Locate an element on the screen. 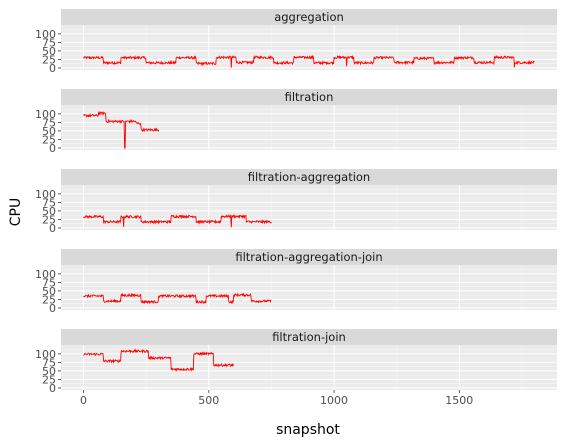 The width and height of the screenshot is (567, 446). facet-strip-label: aggregation is located at coordinates (309, 17).